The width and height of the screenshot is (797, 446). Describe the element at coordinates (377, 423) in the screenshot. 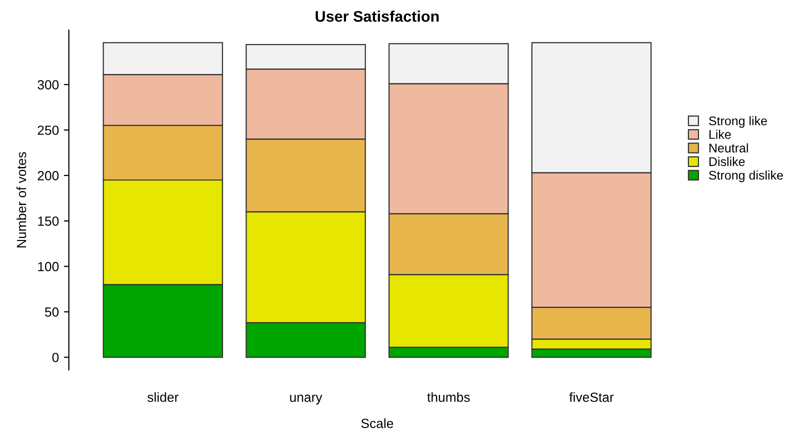

I see `x-axis-title: Scale` at that location.